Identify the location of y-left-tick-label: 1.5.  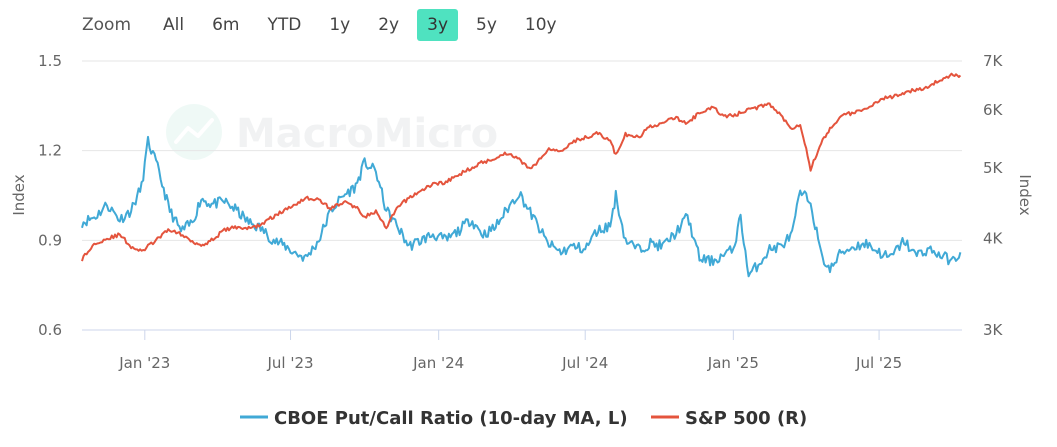
(50, 61).